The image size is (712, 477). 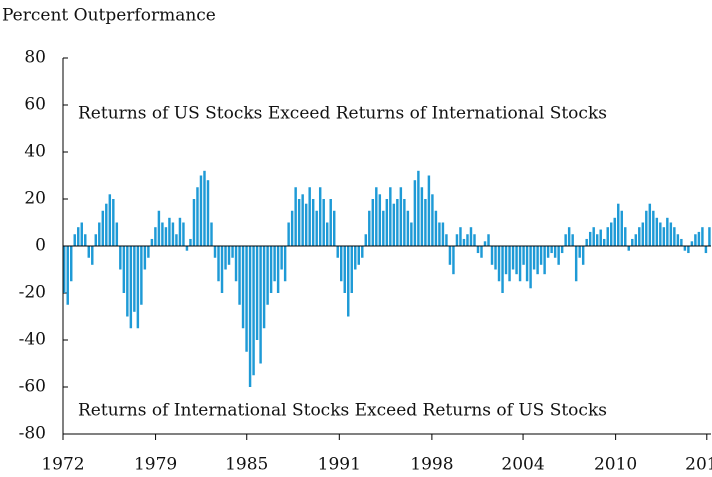 What do you see at coordinates (339, 465) in the screenshot?
I see `x-tick-label: 1991` at bounding box center [339, 465].